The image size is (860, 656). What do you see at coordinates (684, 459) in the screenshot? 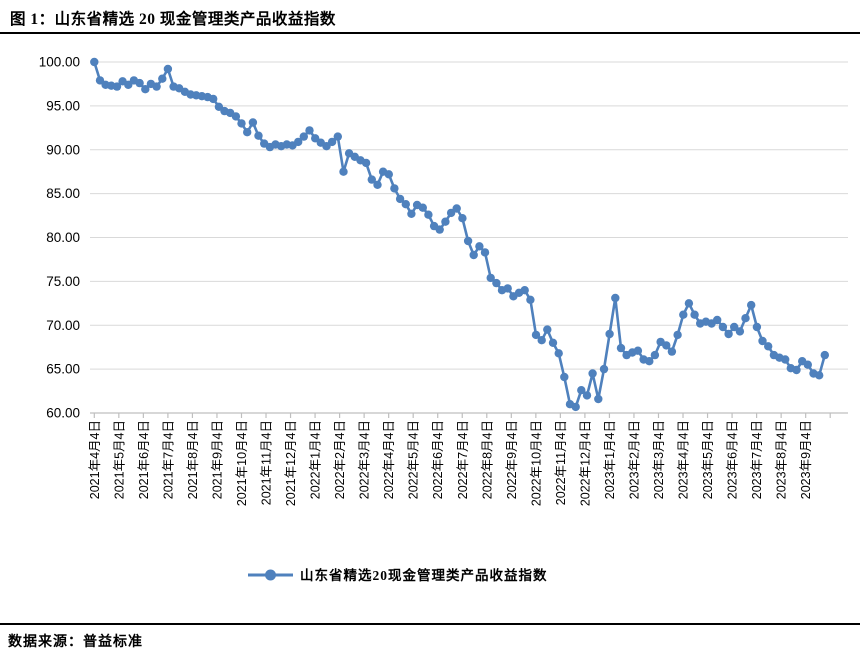
I see `svg-text: 2023年4月4日` at bounding box center [684, 459].